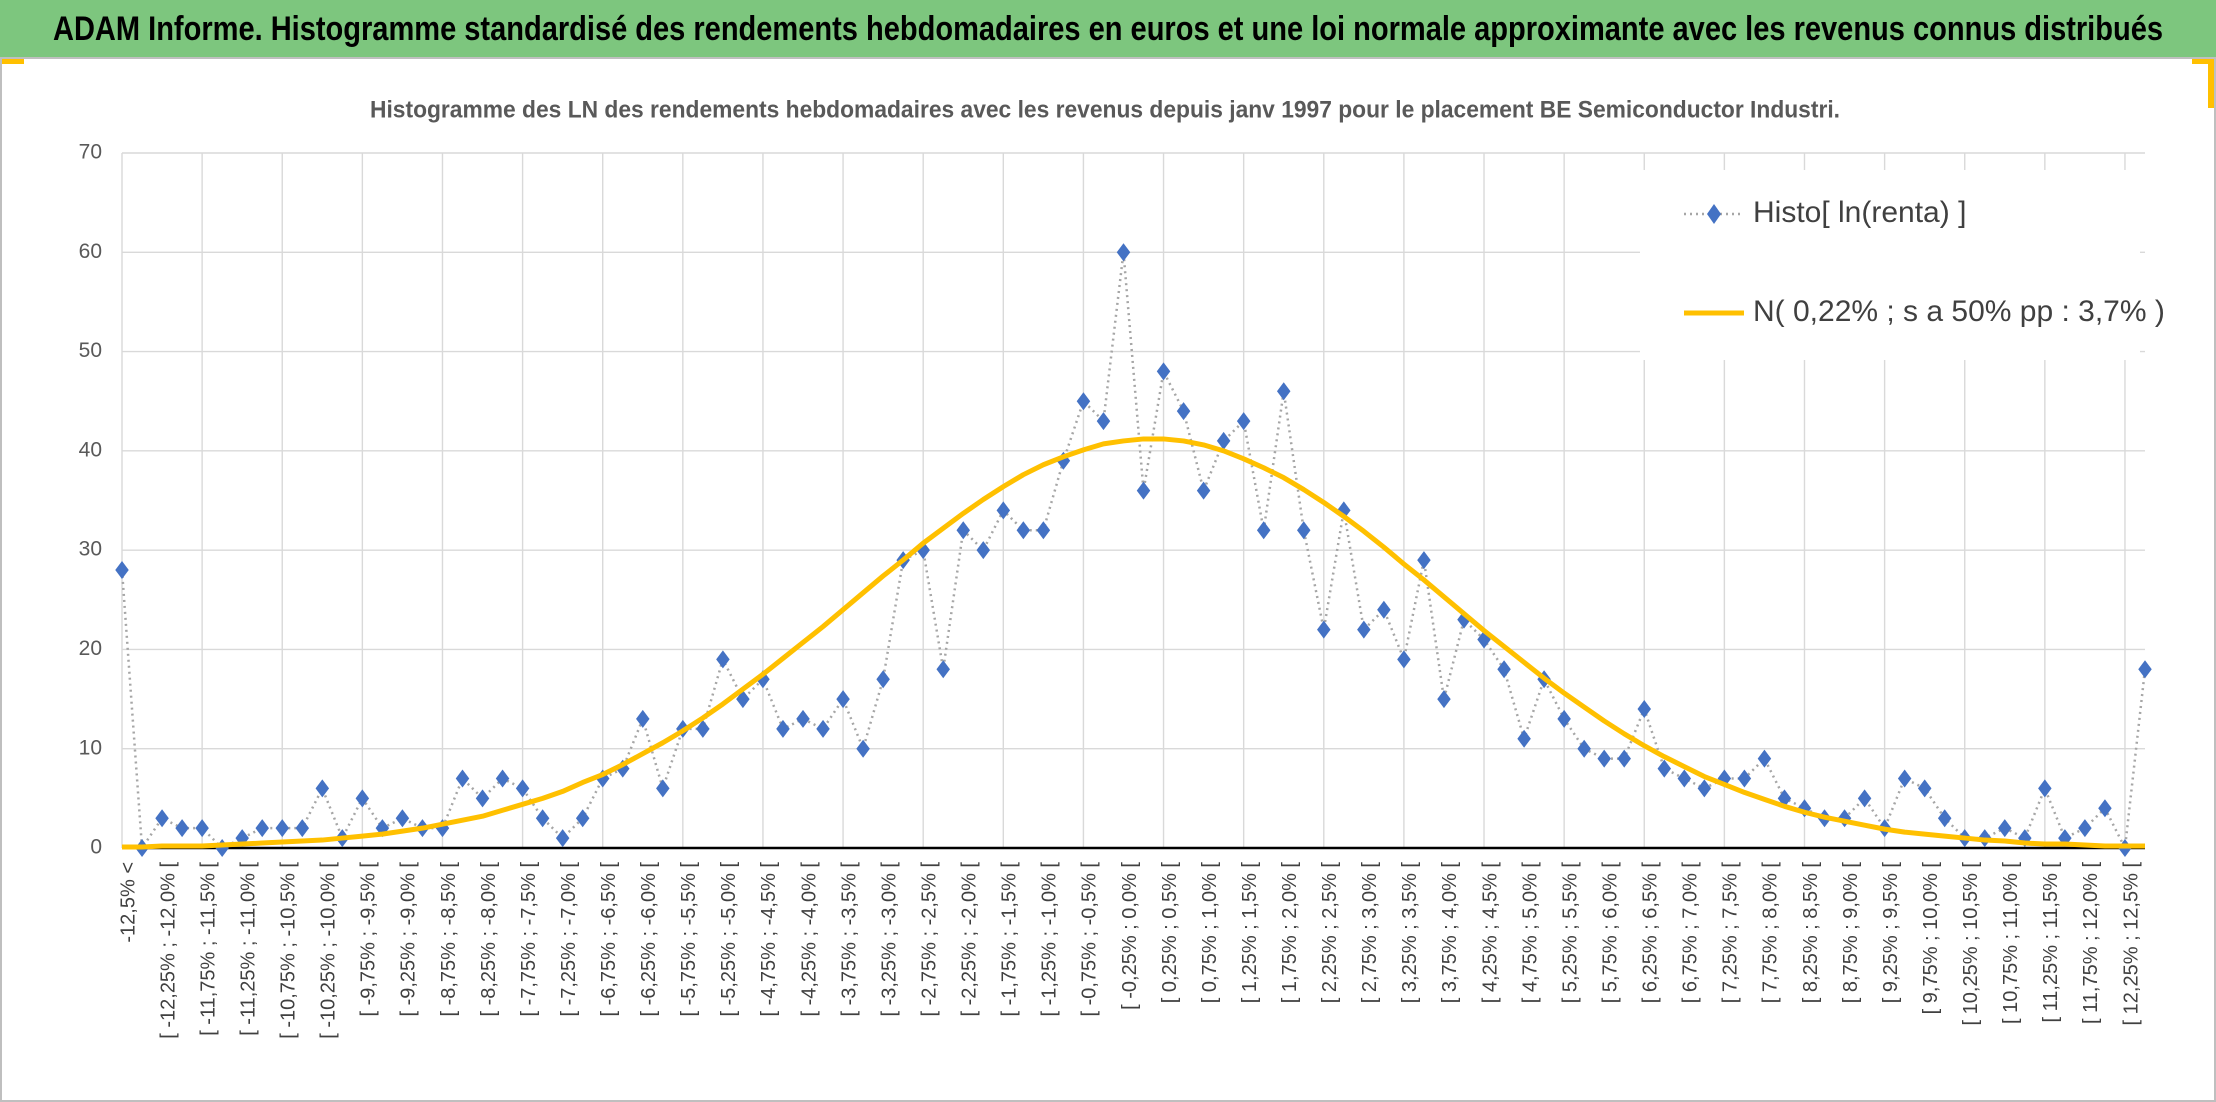  Describe the element at coordinates (168, 950) in the screenshot. I see `x-tick-label: [ -12,25% ; -12,0% [` at that location.